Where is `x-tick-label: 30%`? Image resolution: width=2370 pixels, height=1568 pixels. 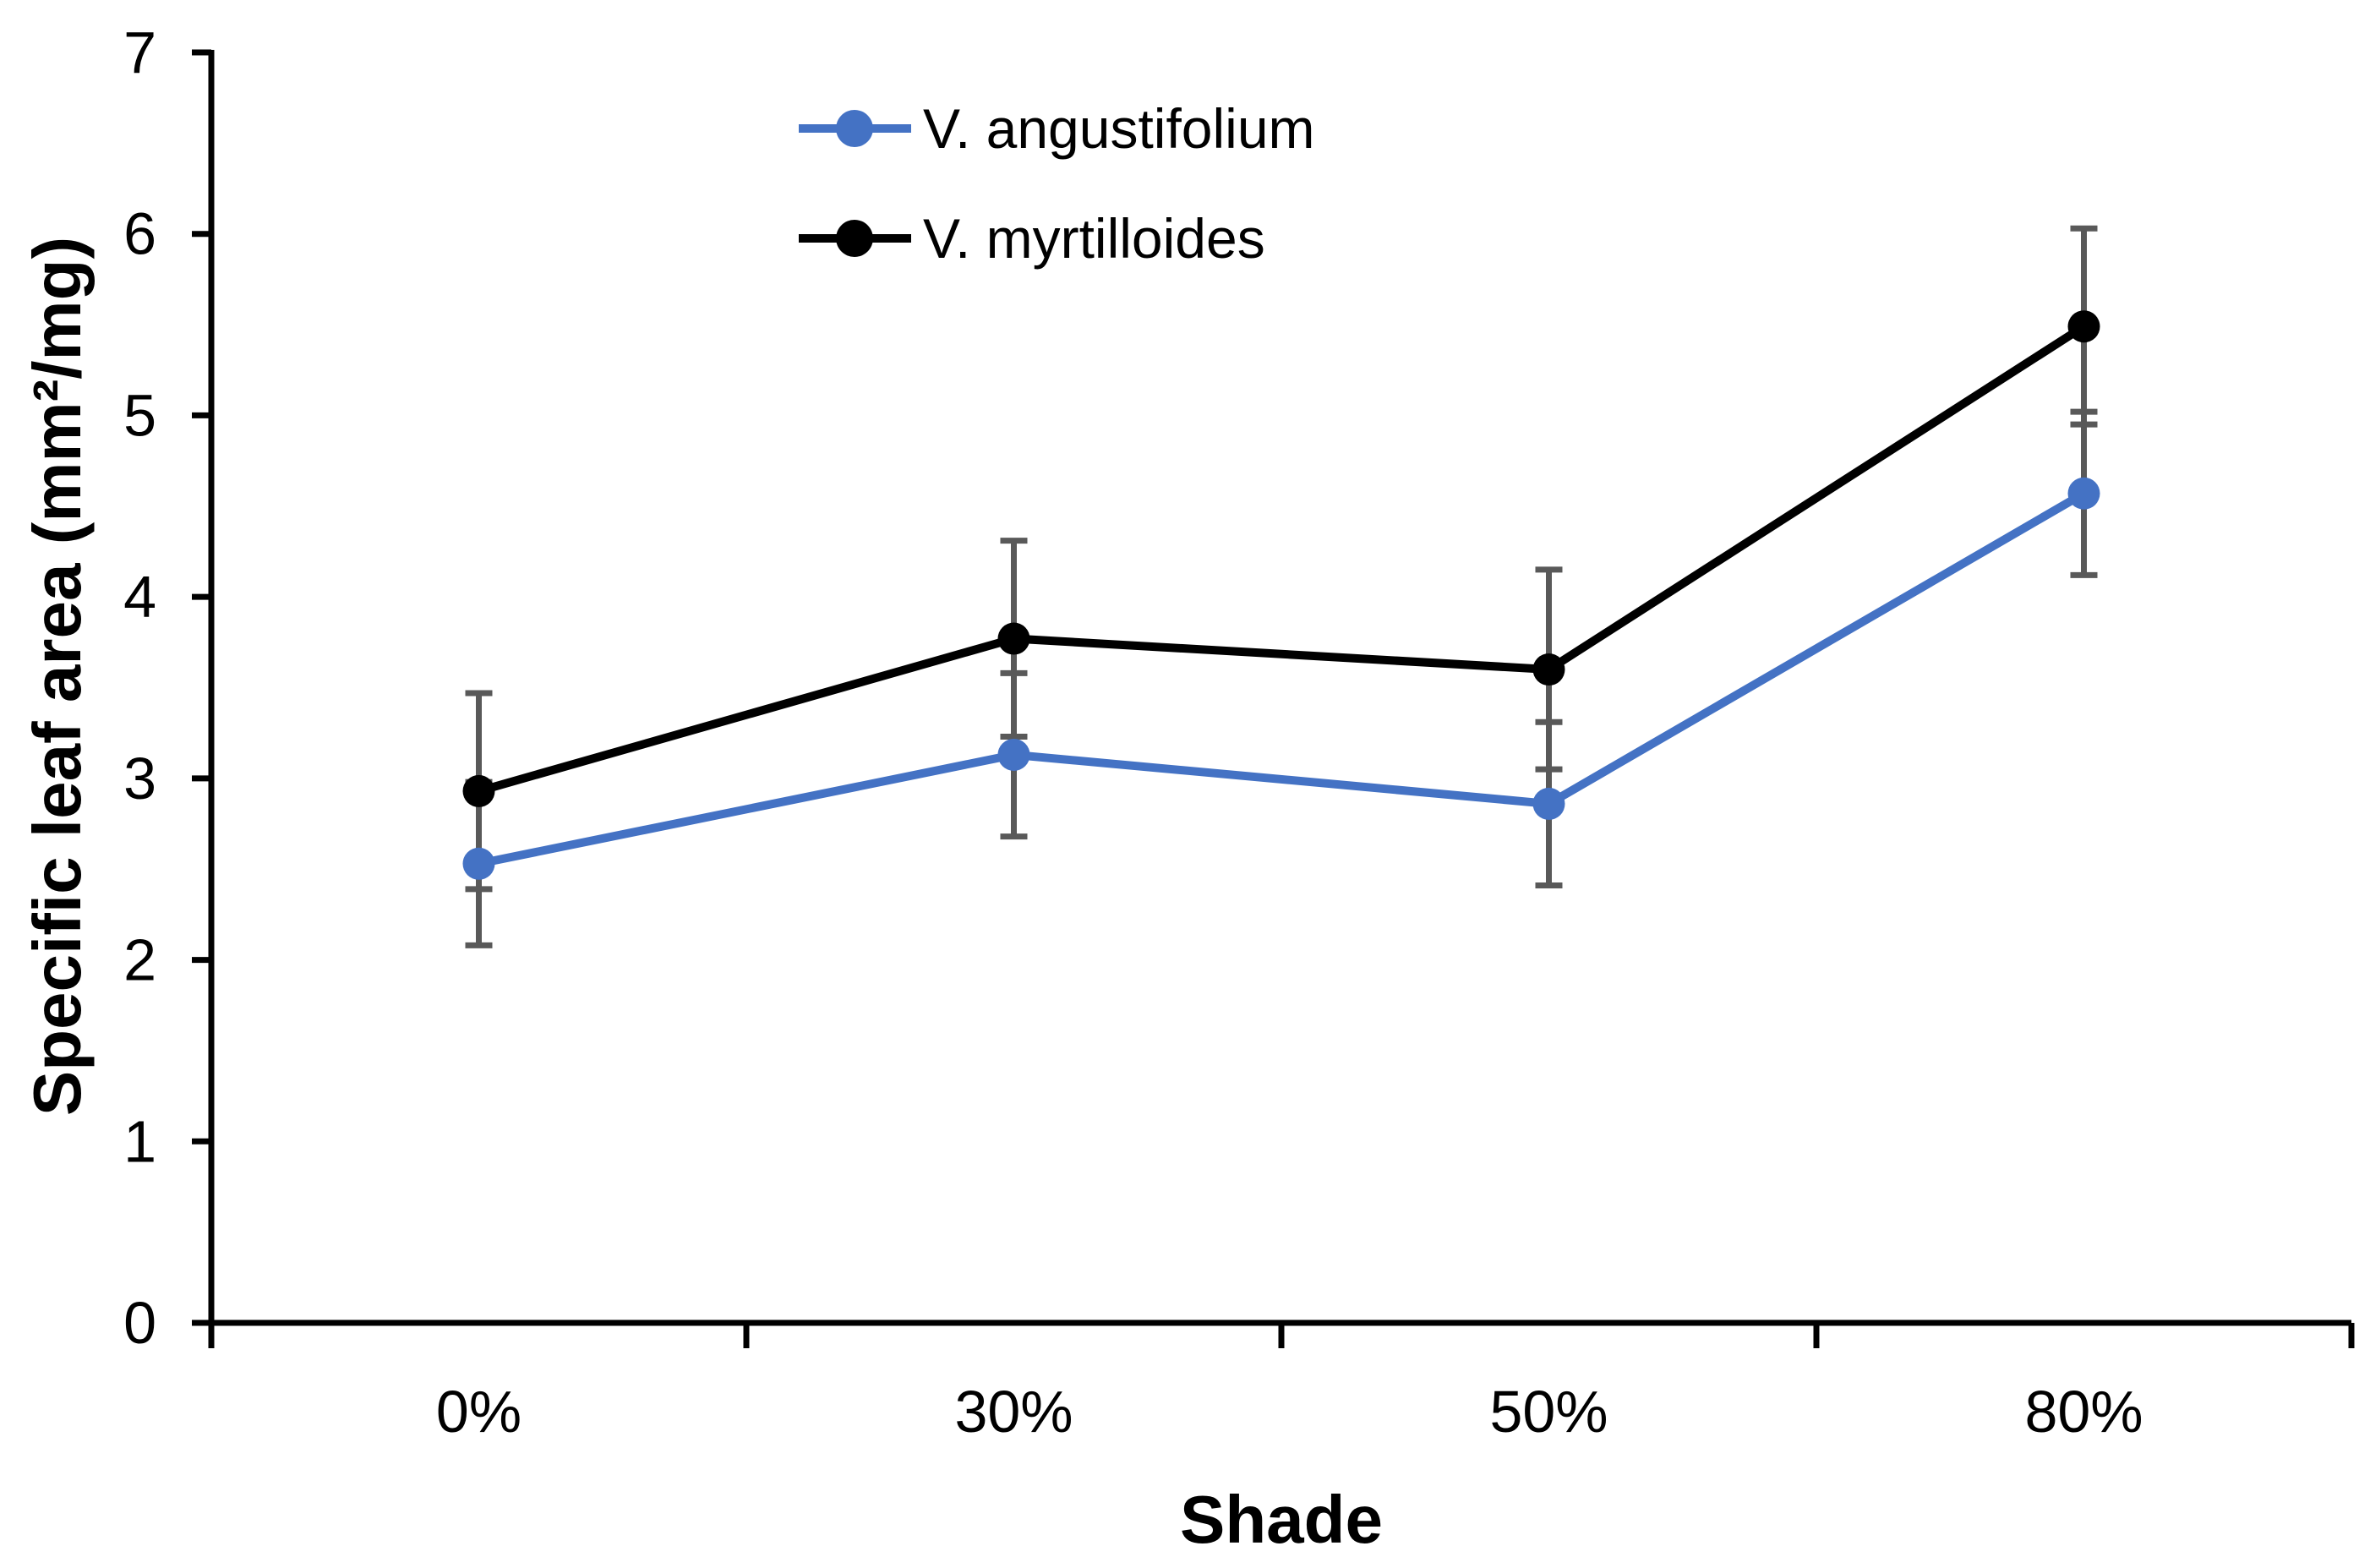
x-tick-label: 30% is located at coordinates (1013, 1412).